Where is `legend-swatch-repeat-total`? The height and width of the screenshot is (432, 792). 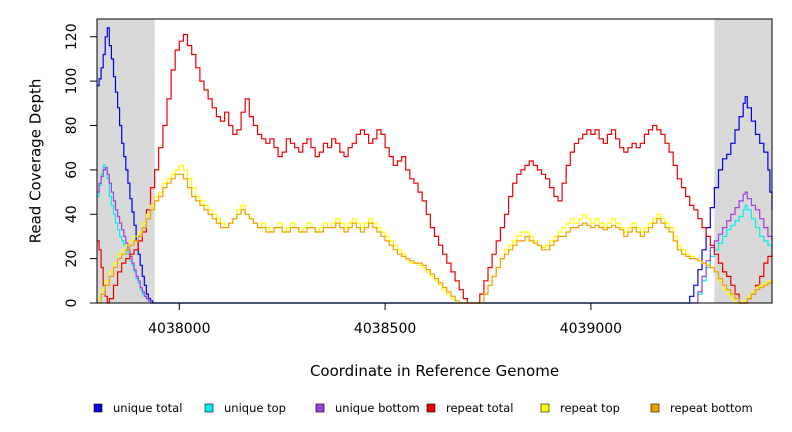
legend-swatch-repeat-total is located at coordinates (431, 408).